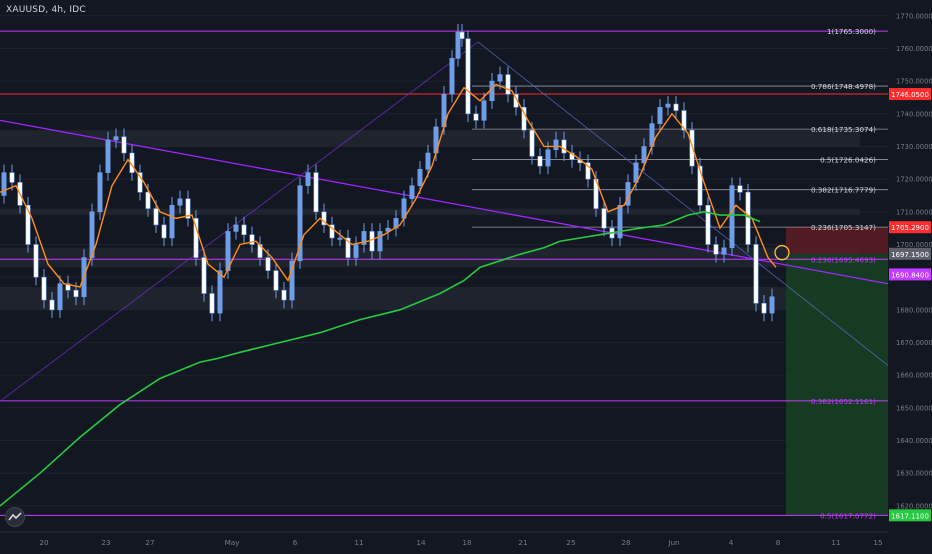 The height and width of the screenshot is (554, 932). What do you see at coordinates (295, 542) in the screenshot?
I see `time-tick-label: 6` at bounding box center [295, 542].